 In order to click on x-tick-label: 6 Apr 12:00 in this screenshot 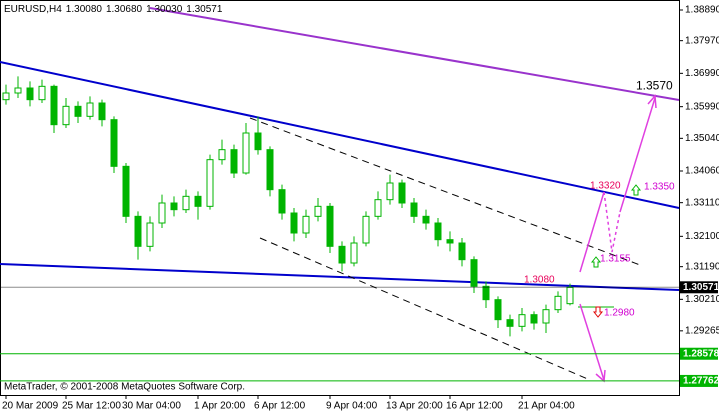, I will do `click(280, 406)`.